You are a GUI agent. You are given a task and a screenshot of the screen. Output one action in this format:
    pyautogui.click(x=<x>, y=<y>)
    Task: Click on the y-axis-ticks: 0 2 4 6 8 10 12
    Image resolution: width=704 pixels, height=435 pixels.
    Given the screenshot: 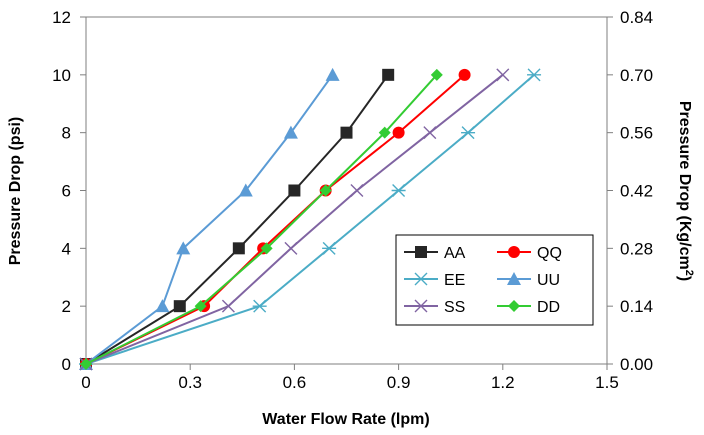 What is the action you would take?
    pyautogui.click(x=69, y=191)
    